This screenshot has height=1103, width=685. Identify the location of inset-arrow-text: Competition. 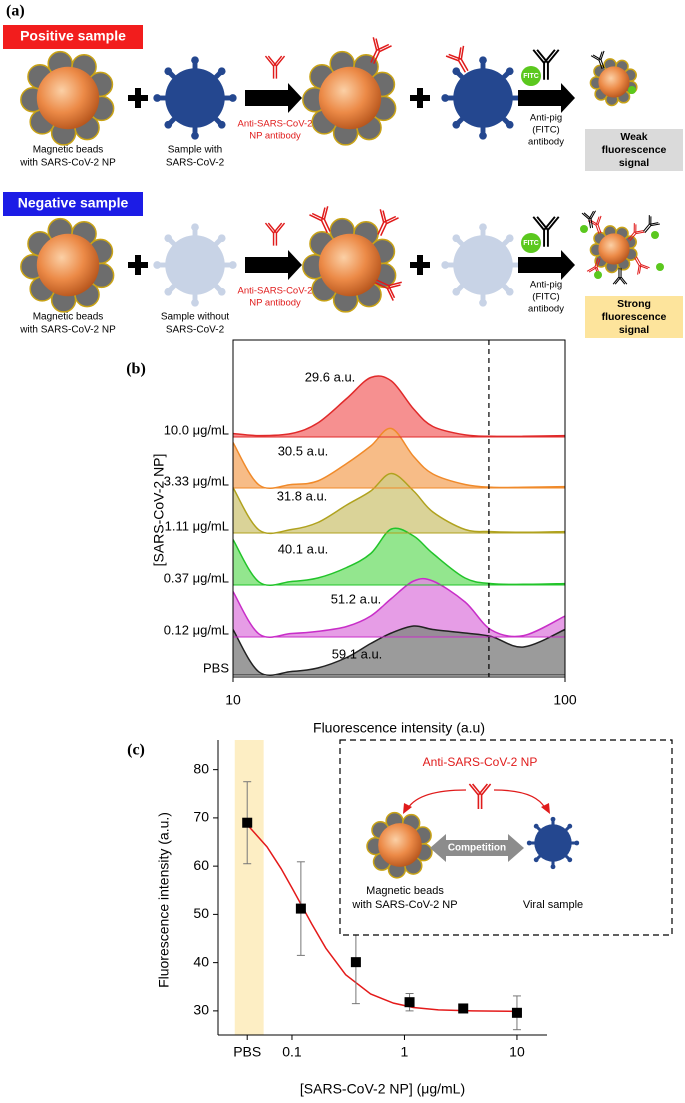
(477, 848).